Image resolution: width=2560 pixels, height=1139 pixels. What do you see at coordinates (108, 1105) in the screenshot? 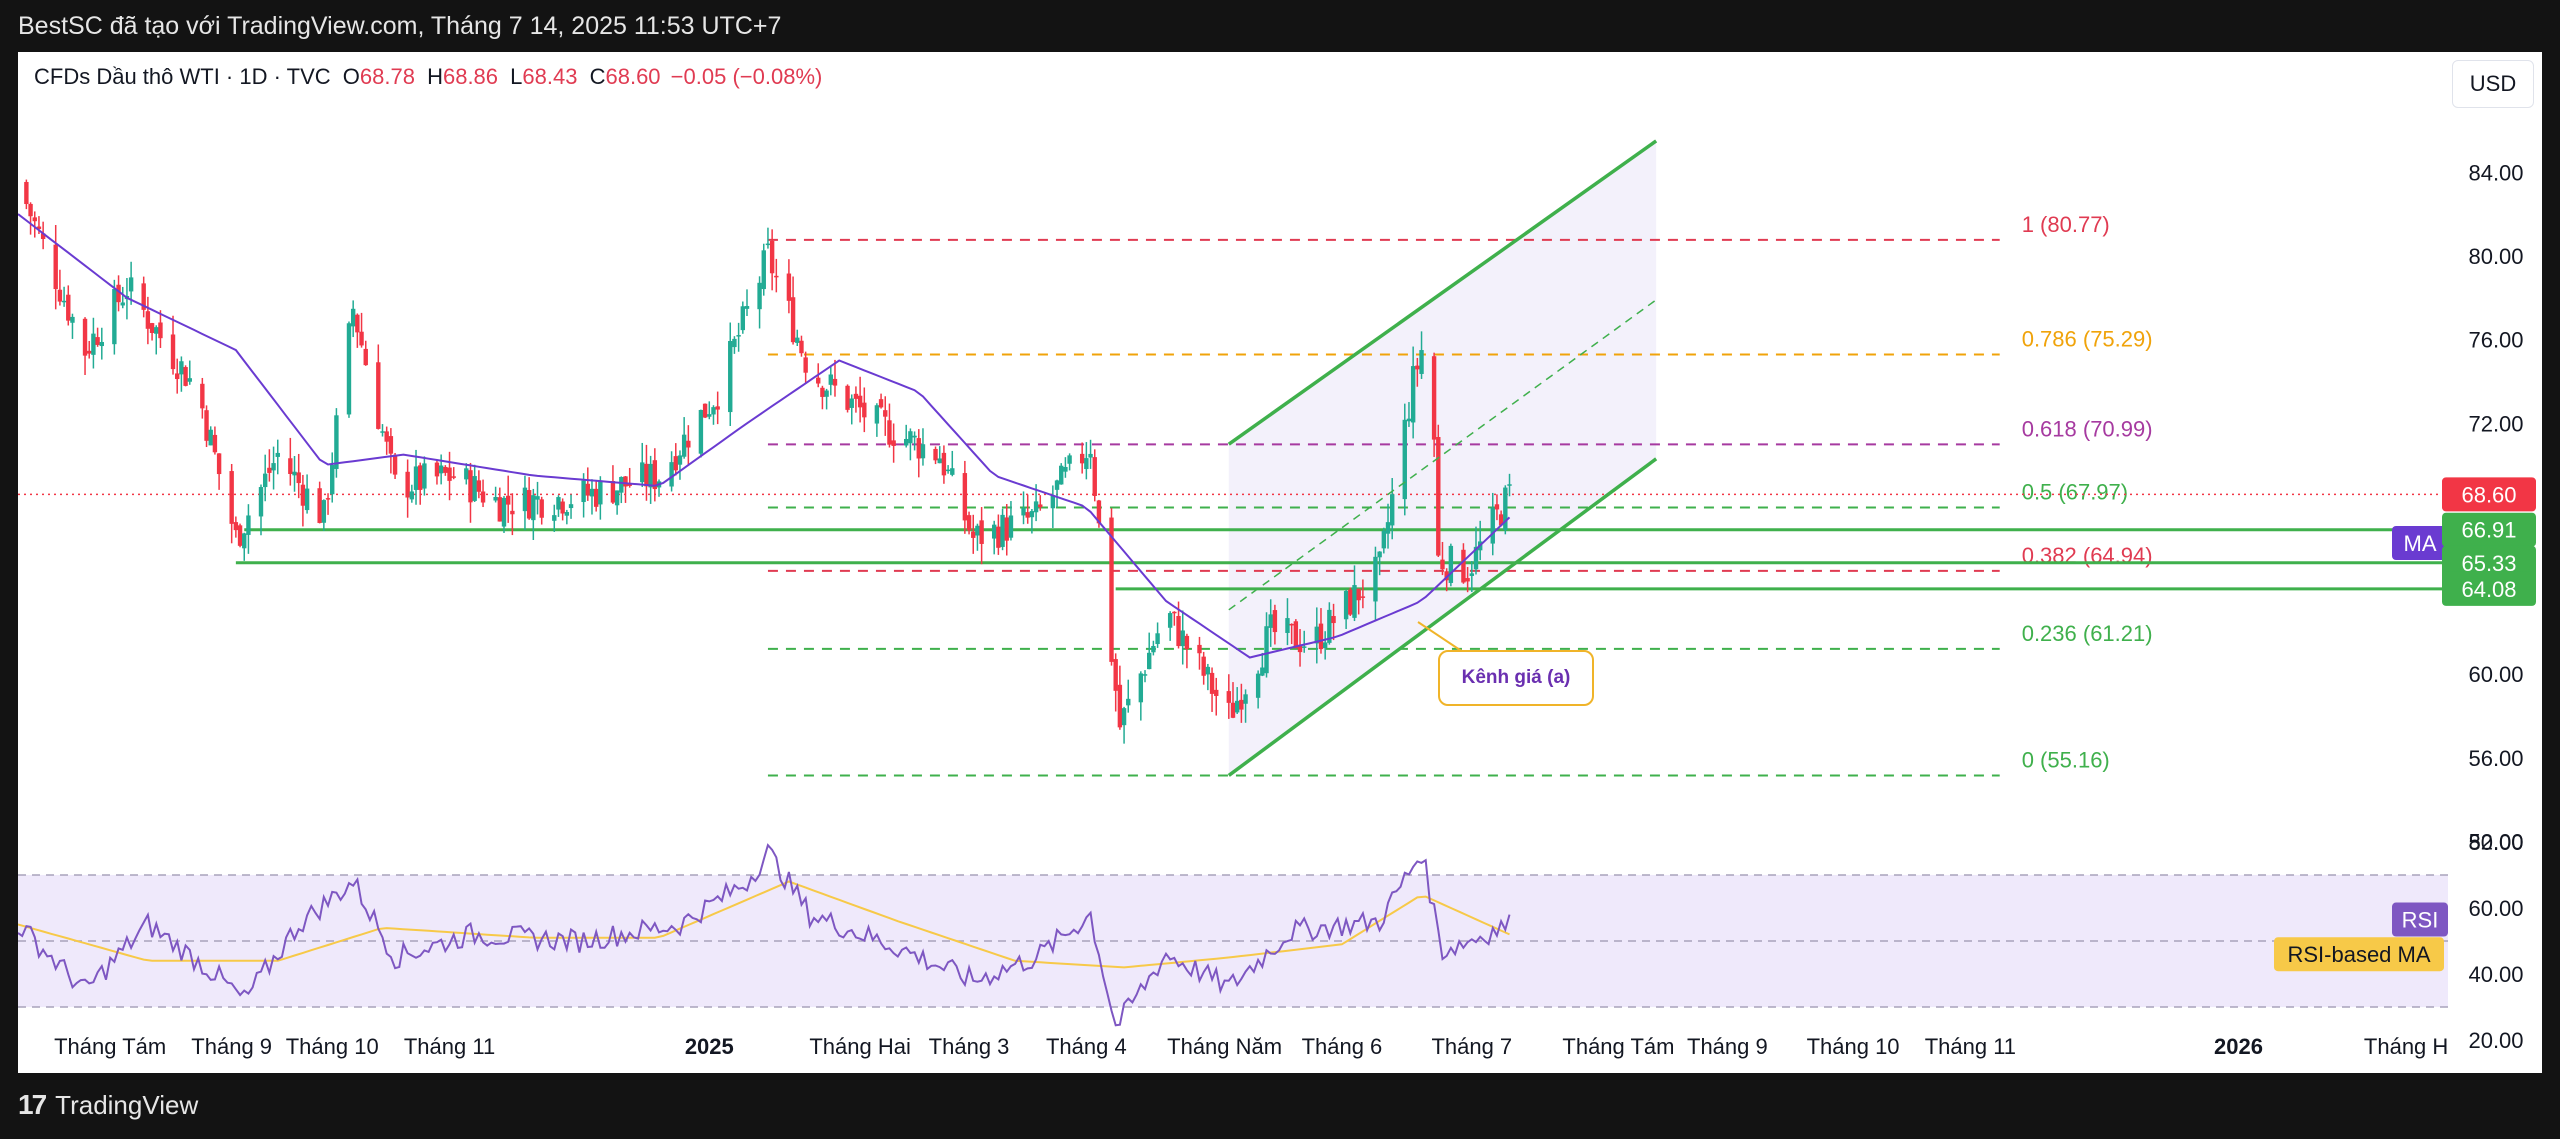
I see `tradingview-logo: 17 TradingView` at bounding box center [108, 1105].